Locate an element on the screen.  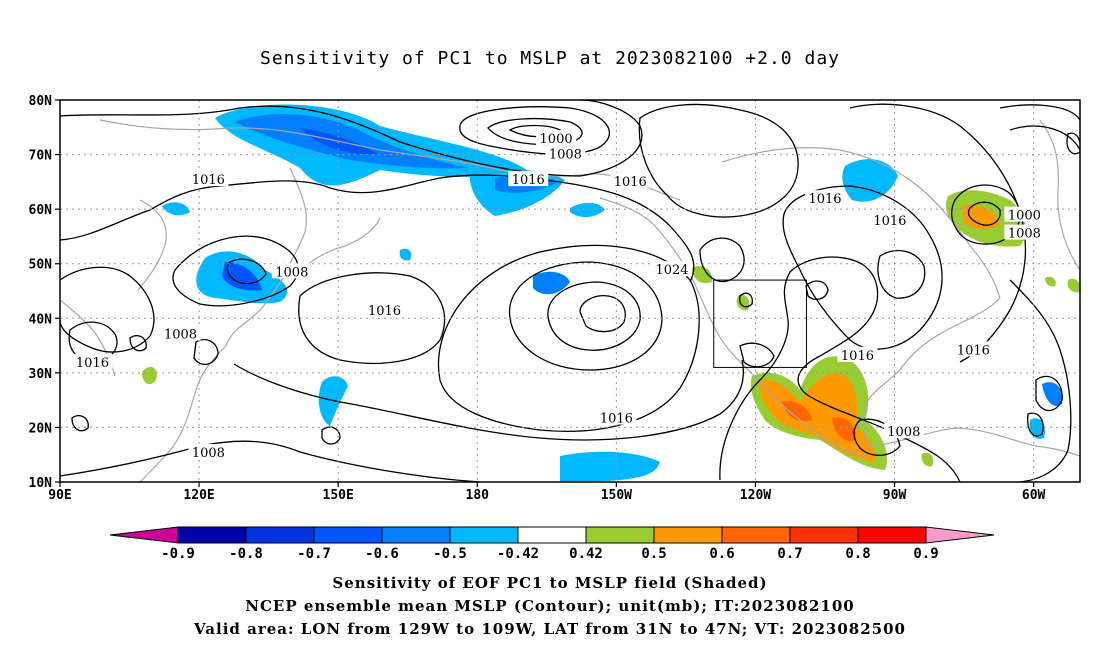
colorbar-label: -0.5 is located at coordinates (450, 554).